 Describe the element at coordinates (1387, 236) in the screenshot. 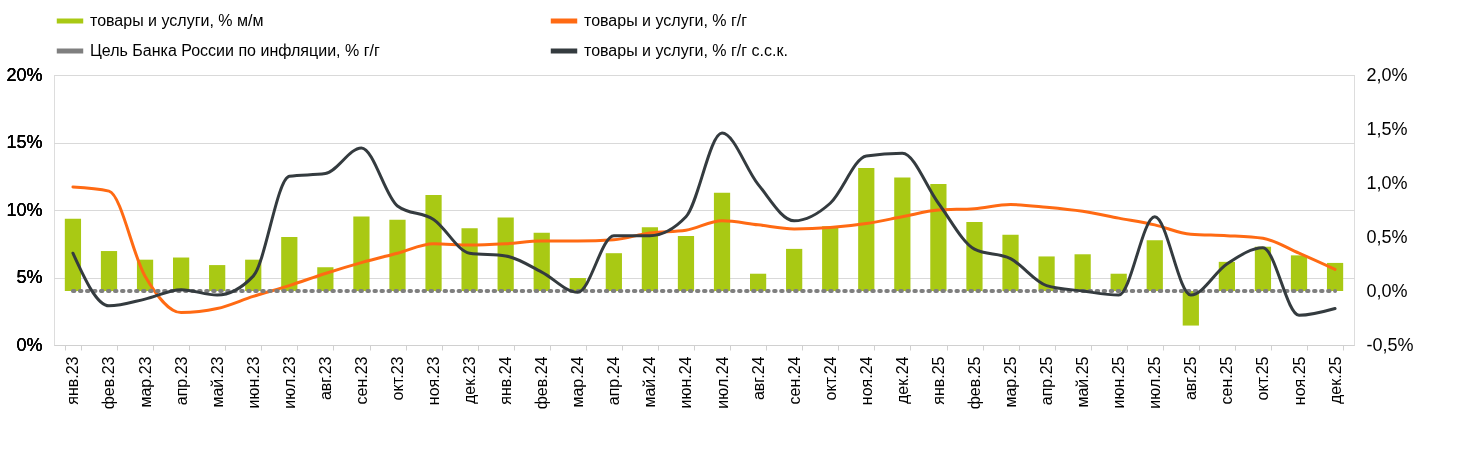

I see `y2-tick-label: 0,5%` at that location.